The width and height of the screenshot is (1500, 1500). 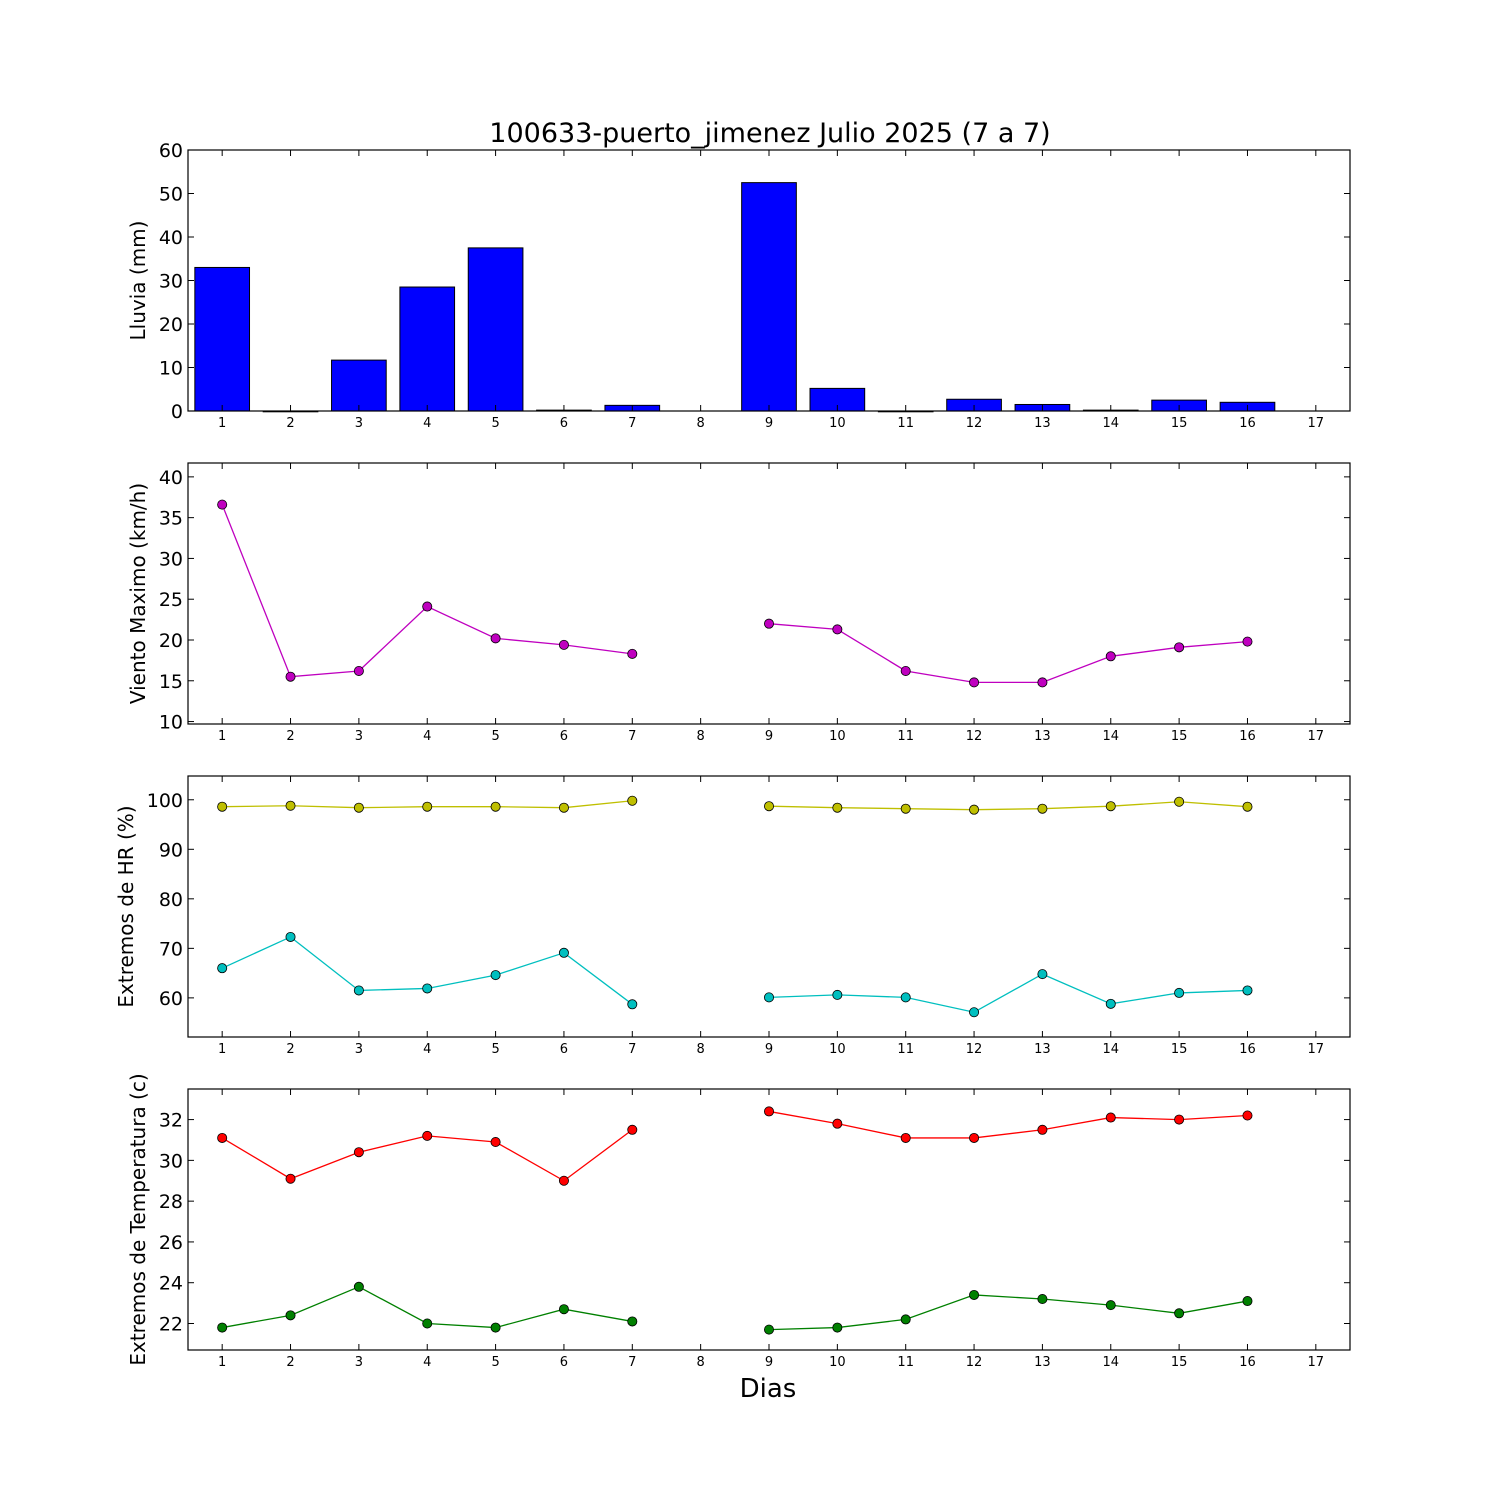 I want to click on plot-frame-viento, so click(x=769, y=593).